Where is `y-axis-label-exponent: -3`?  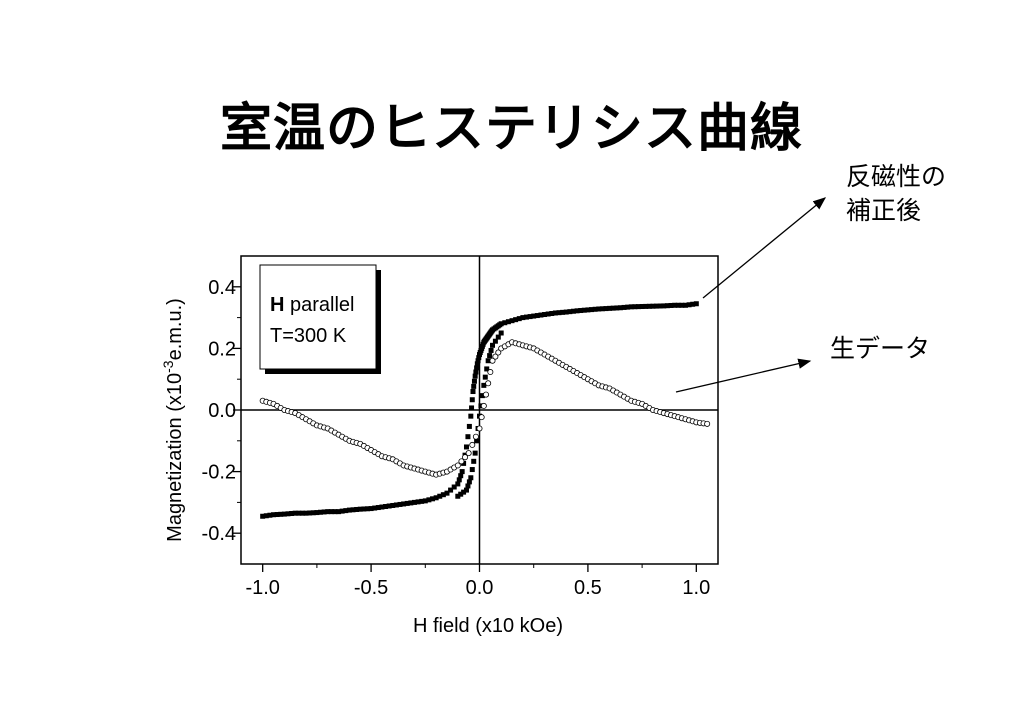 y-axis-label-exponent: -3 is located at coordinates (168, 366).